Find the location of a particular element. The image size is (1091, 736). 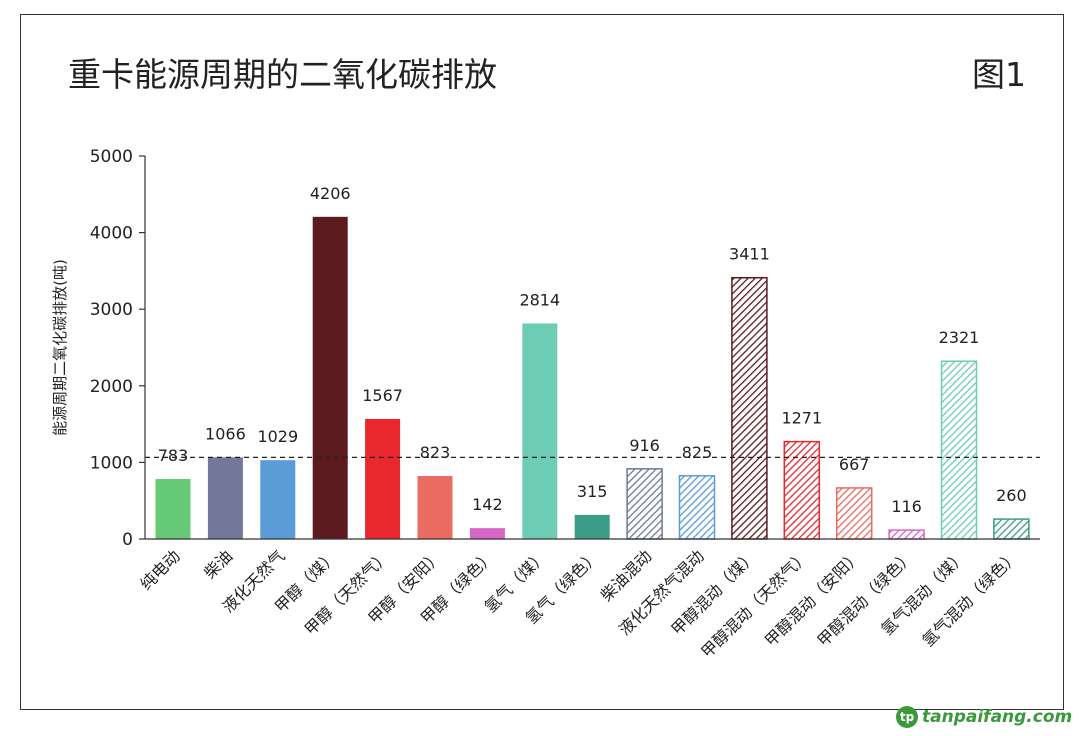

value-label-8: 2814 is located at coordinates (539, 299).